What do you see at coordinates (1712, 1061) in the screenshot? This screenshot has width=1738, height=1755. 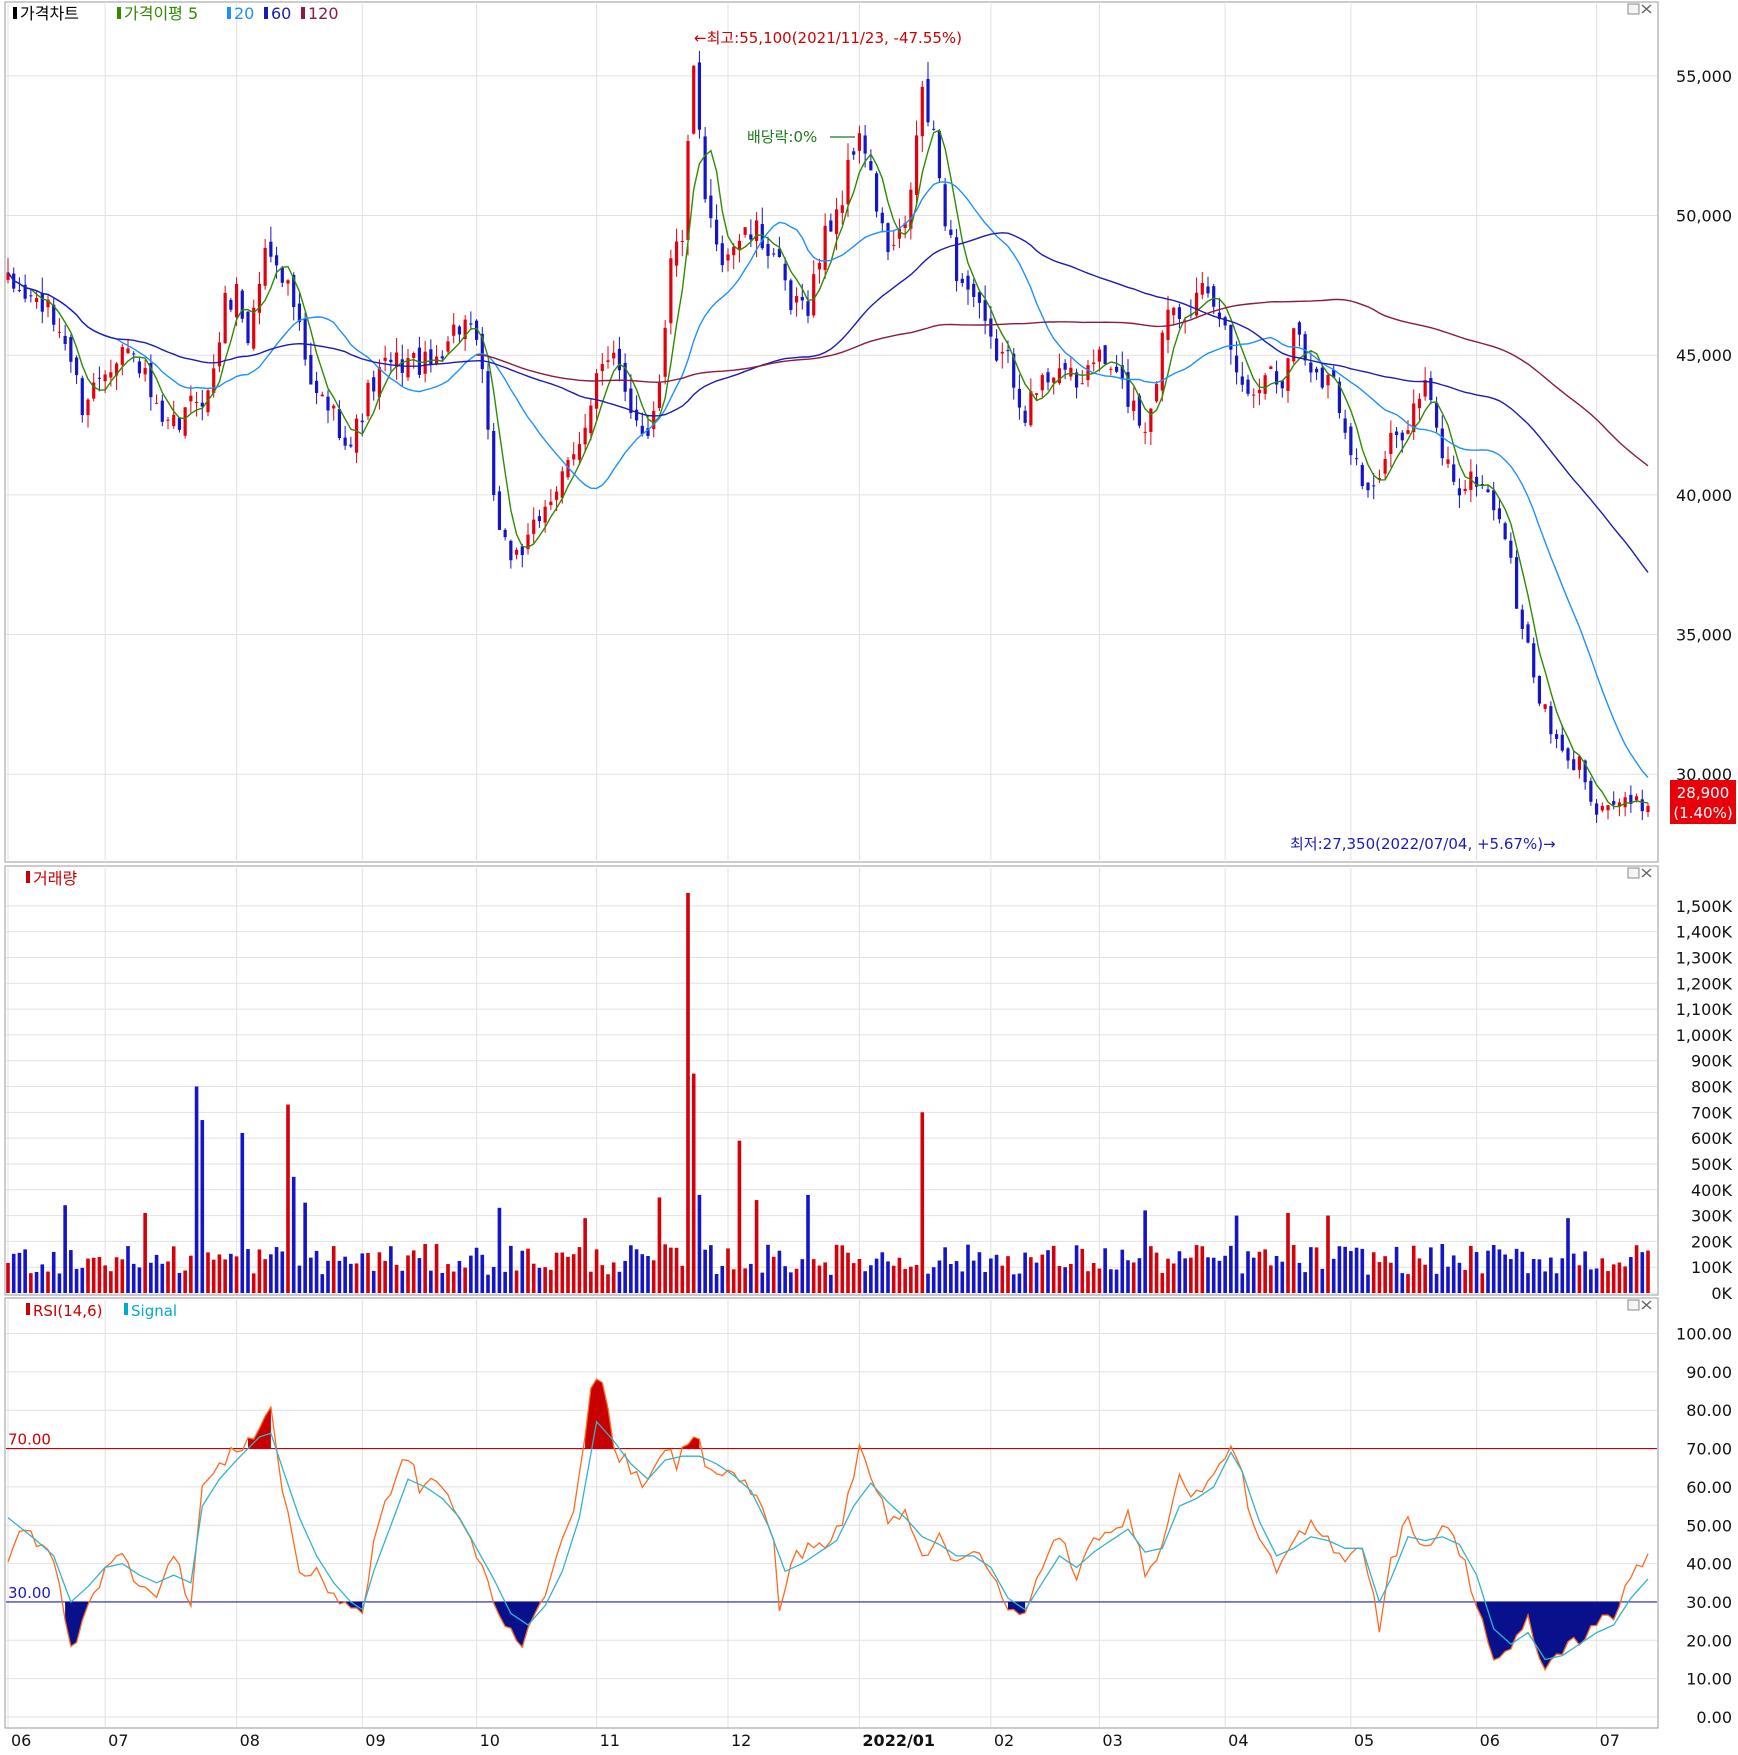 I see `volume-axis-label: 900K` at bounding box center [1712, 1061].